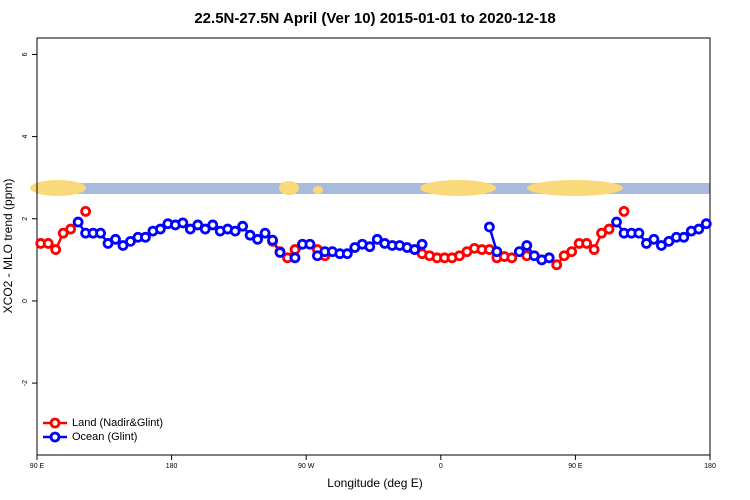  Describe the element at coordinates (25, 383) in the screenshot. I see `y-tick-label: -2` at that location.